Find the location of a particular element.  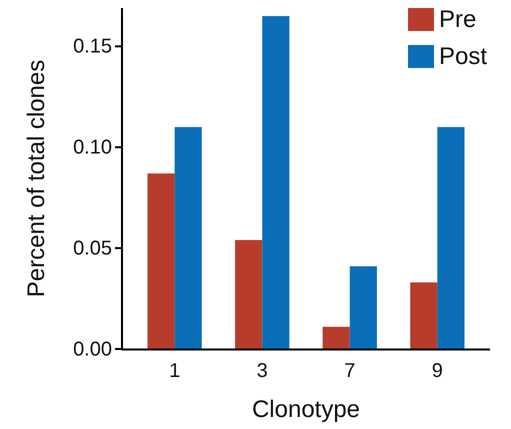

y-tick-label: 0.05 is located at coordinates (92, 249).